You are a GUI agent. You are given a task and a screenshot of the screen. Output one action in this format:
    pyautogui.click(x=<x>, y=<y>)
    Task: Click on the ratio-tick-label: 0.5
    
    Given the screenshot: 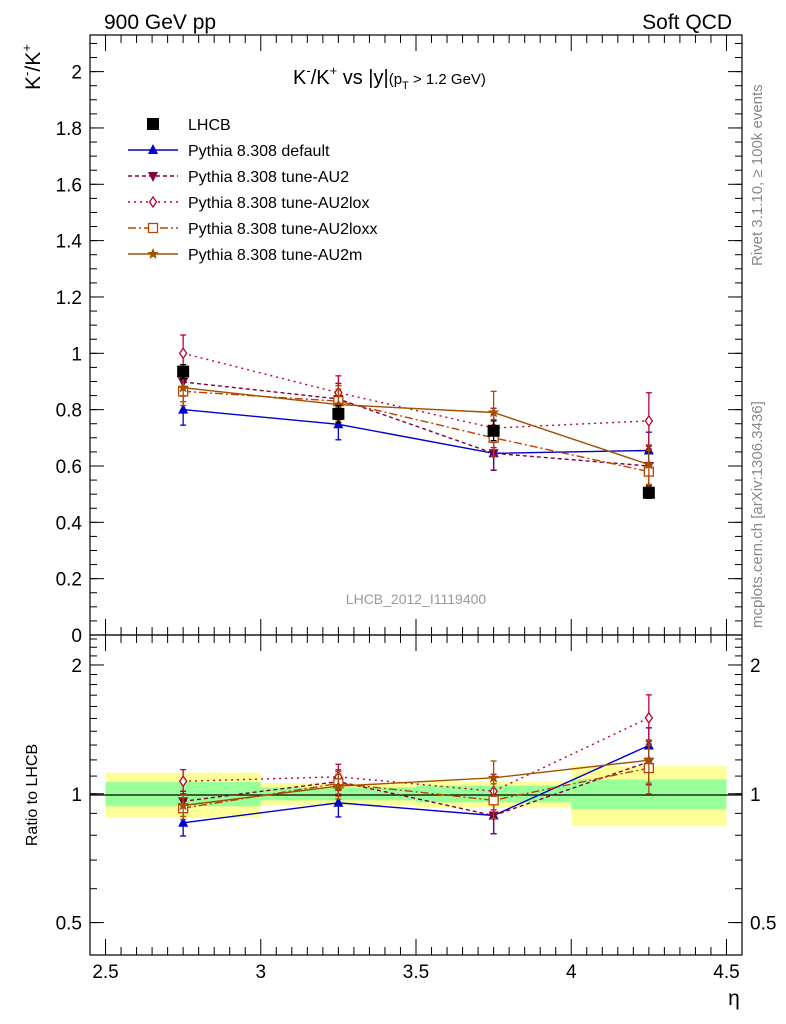 What is the action you would take?
    pyautogui.click(x=69, y=924)
    